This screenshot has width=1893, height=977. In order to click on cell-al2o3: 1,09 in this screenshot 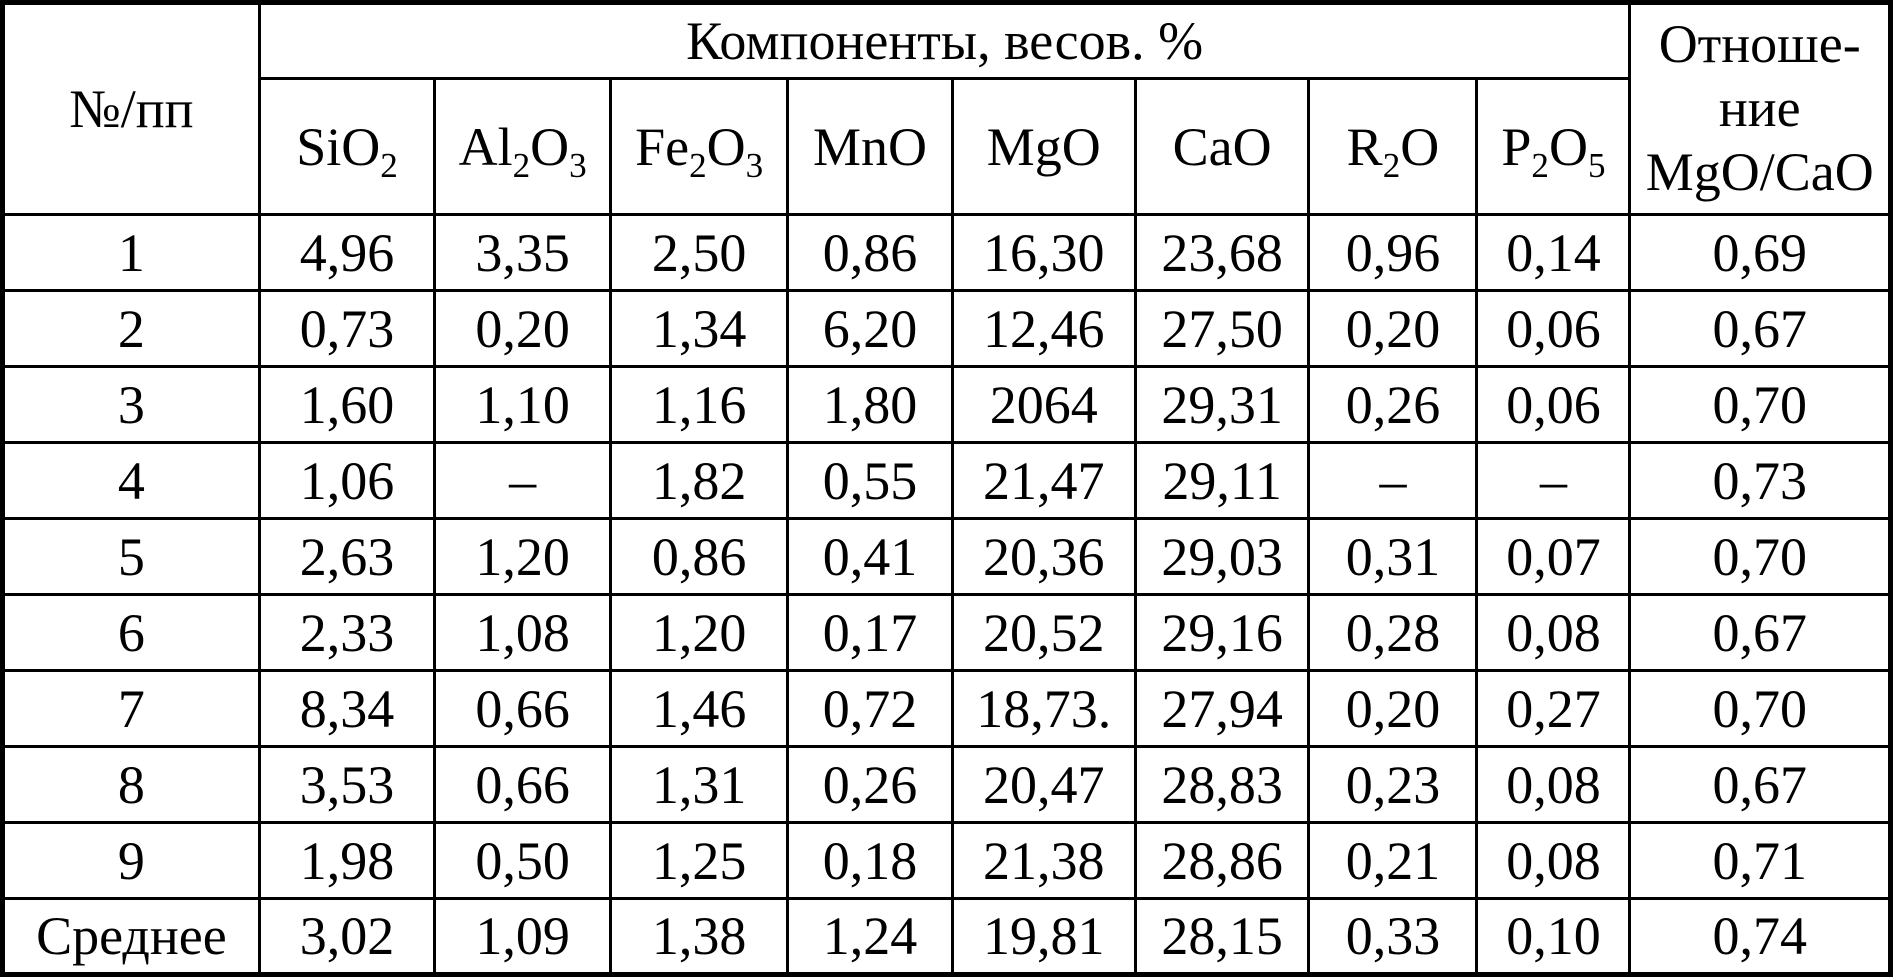, I will do `click(522, 936)`.